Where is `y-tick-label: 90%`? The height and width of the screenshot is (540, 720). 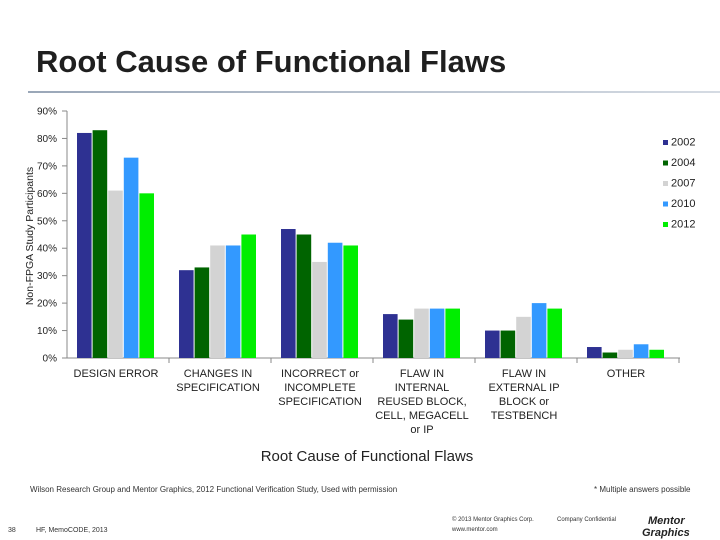 y-tick-label: 90% is located at coordinates (47, 112).